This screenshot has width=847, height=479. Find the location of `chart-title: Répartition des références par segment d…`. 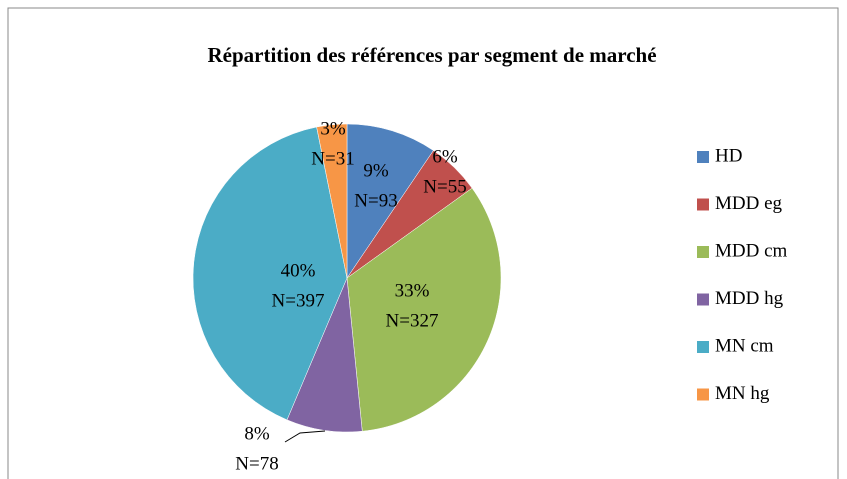

chart-title: Répartition des références par segment d… is located at coordinates (431, 55).